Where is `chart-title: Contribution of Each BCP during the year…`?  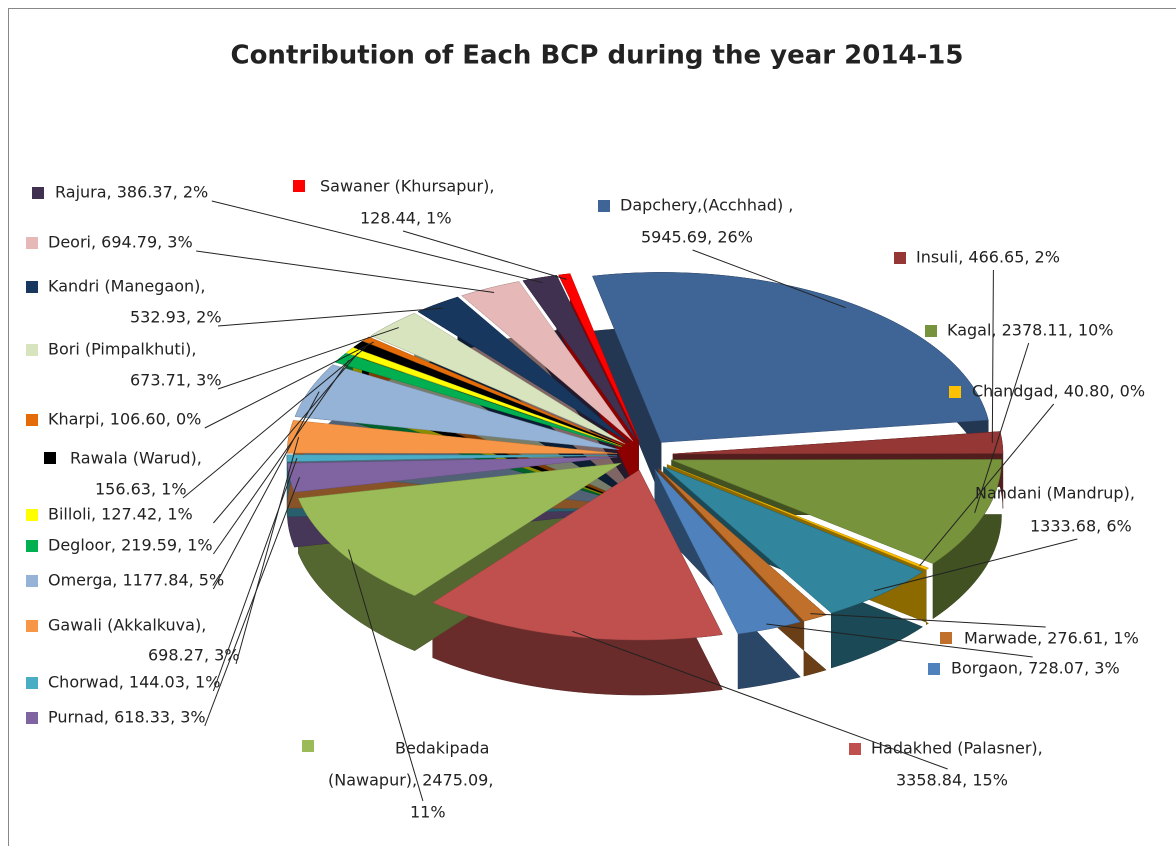
chart-title: Contribution of Each BCP during the year… is located at coordinates (596, 56).